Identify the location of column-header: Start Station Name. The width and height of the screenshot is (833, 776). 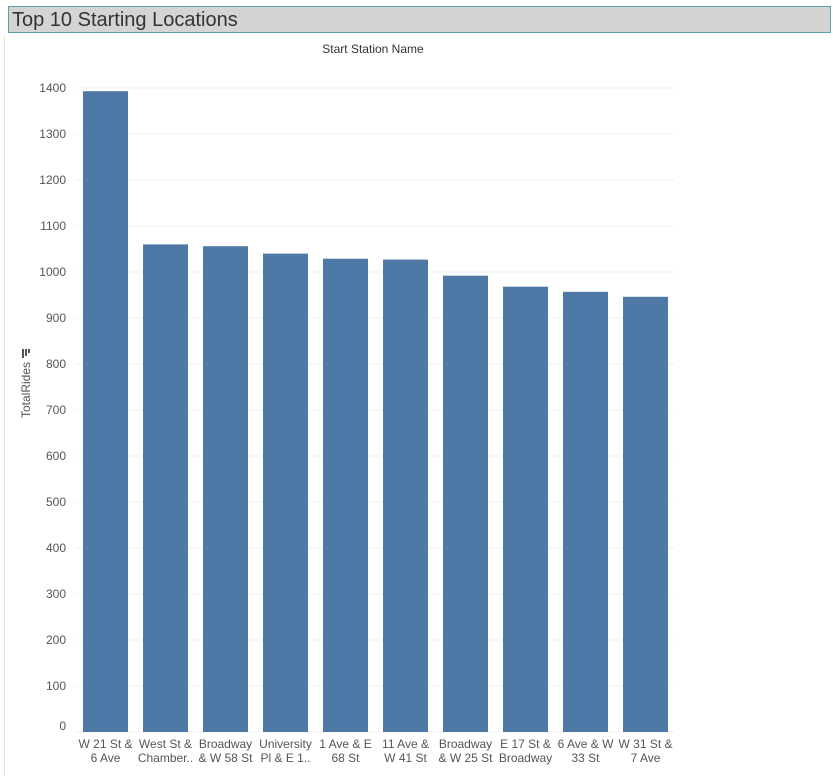
(373, 49).